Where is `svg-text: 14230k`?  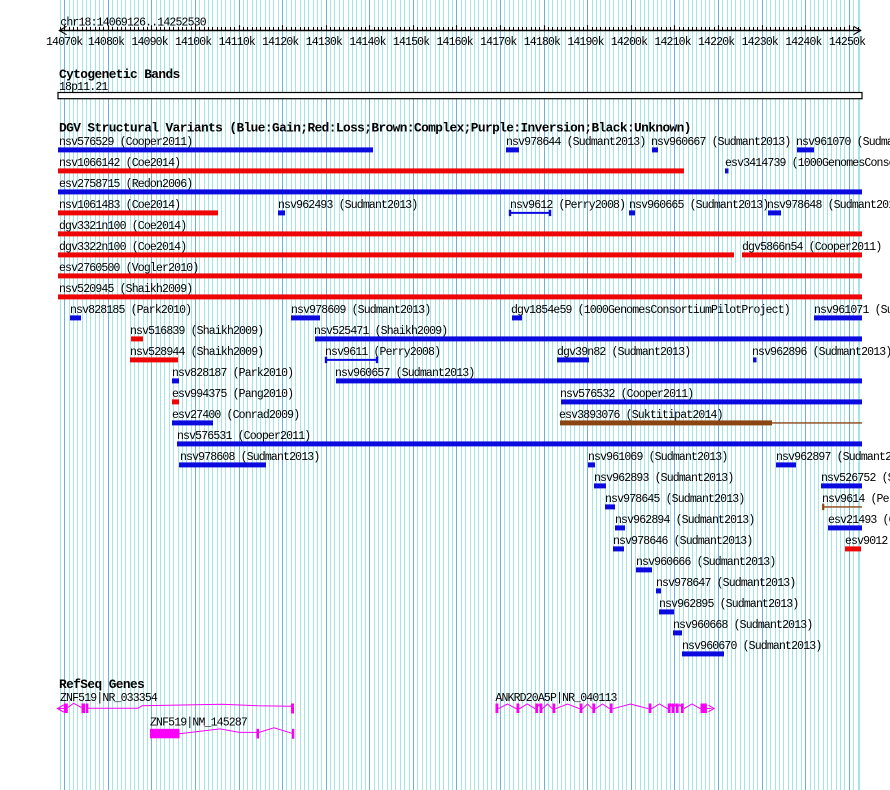 svg-text: 14230k is located at coordinates (760, 42).